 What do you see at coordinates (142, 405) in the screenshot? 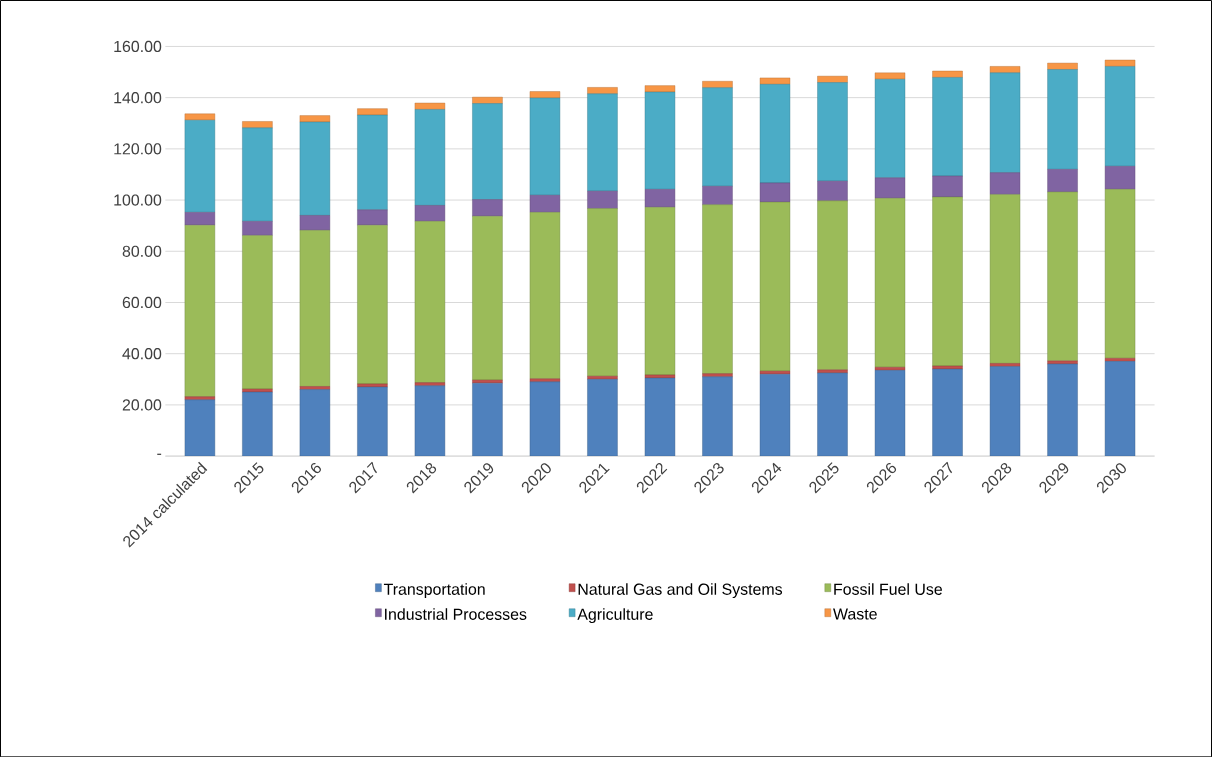
I see `y-tick-label: 20.00` at bounding box center [142, 405].